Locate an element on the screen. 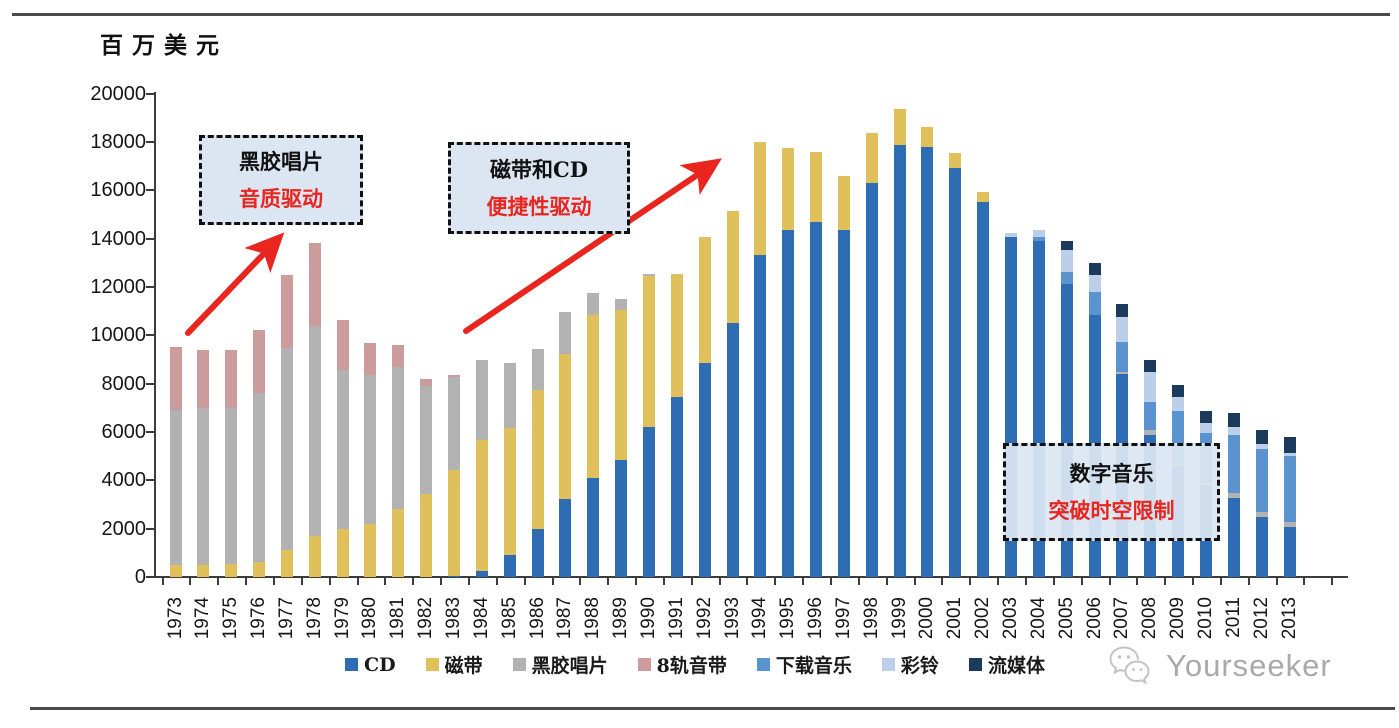 Image resolution: width=1399 pixels, height=728 pixels. legend-label-黑胶唱片: 黑胶唱片 is located at coordinates (569, 666).